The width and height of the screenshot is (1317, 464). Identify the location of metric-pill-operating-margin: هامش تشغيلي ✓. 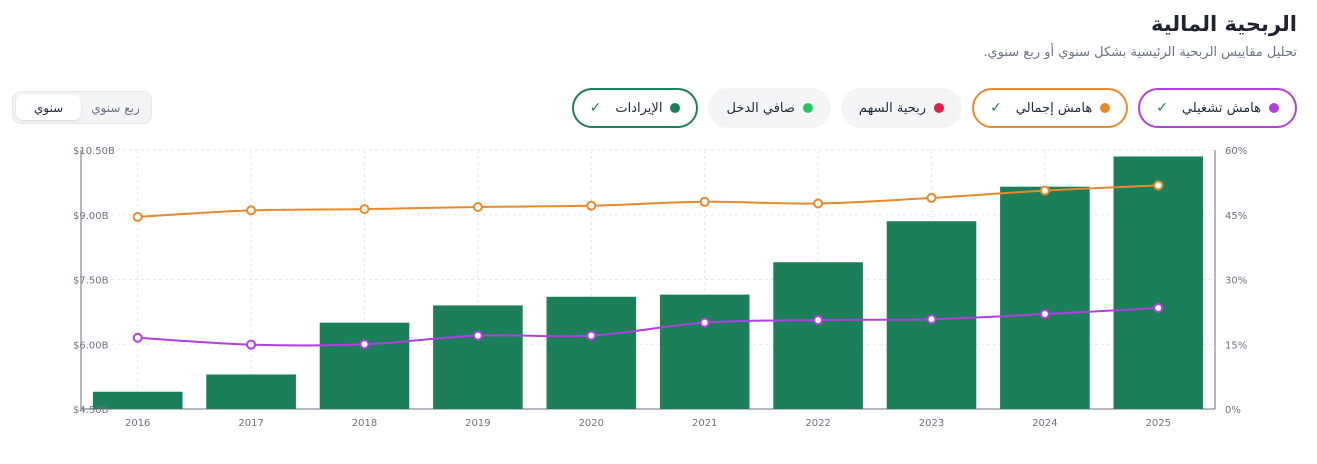
(1217, 108).